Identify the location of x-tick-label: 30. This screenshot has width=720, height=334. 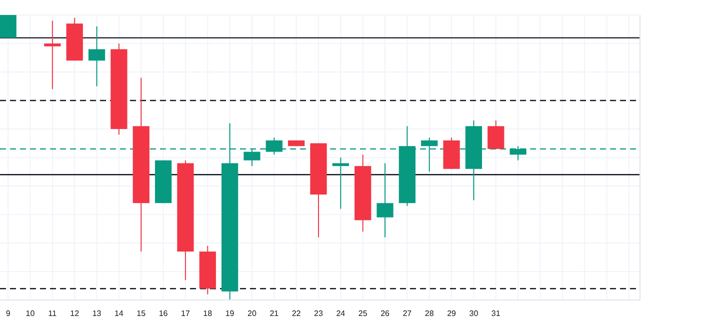
(474, 313).